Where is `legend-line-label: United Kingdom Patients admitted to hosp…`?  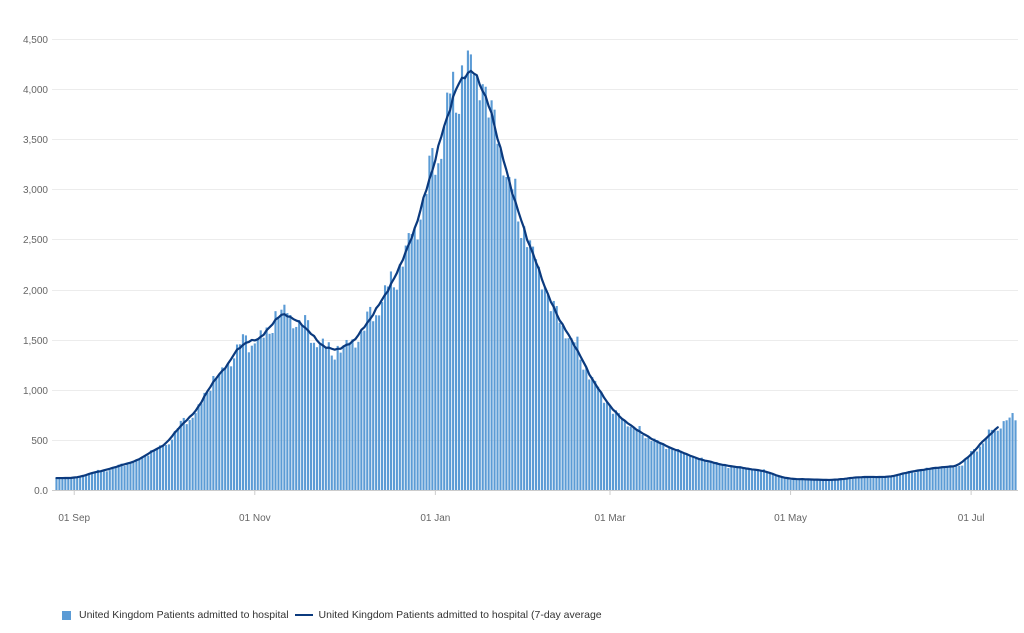 legend-line-label: United Kingdom Patients admitted to hosp… is located at coordinates (460, 615).